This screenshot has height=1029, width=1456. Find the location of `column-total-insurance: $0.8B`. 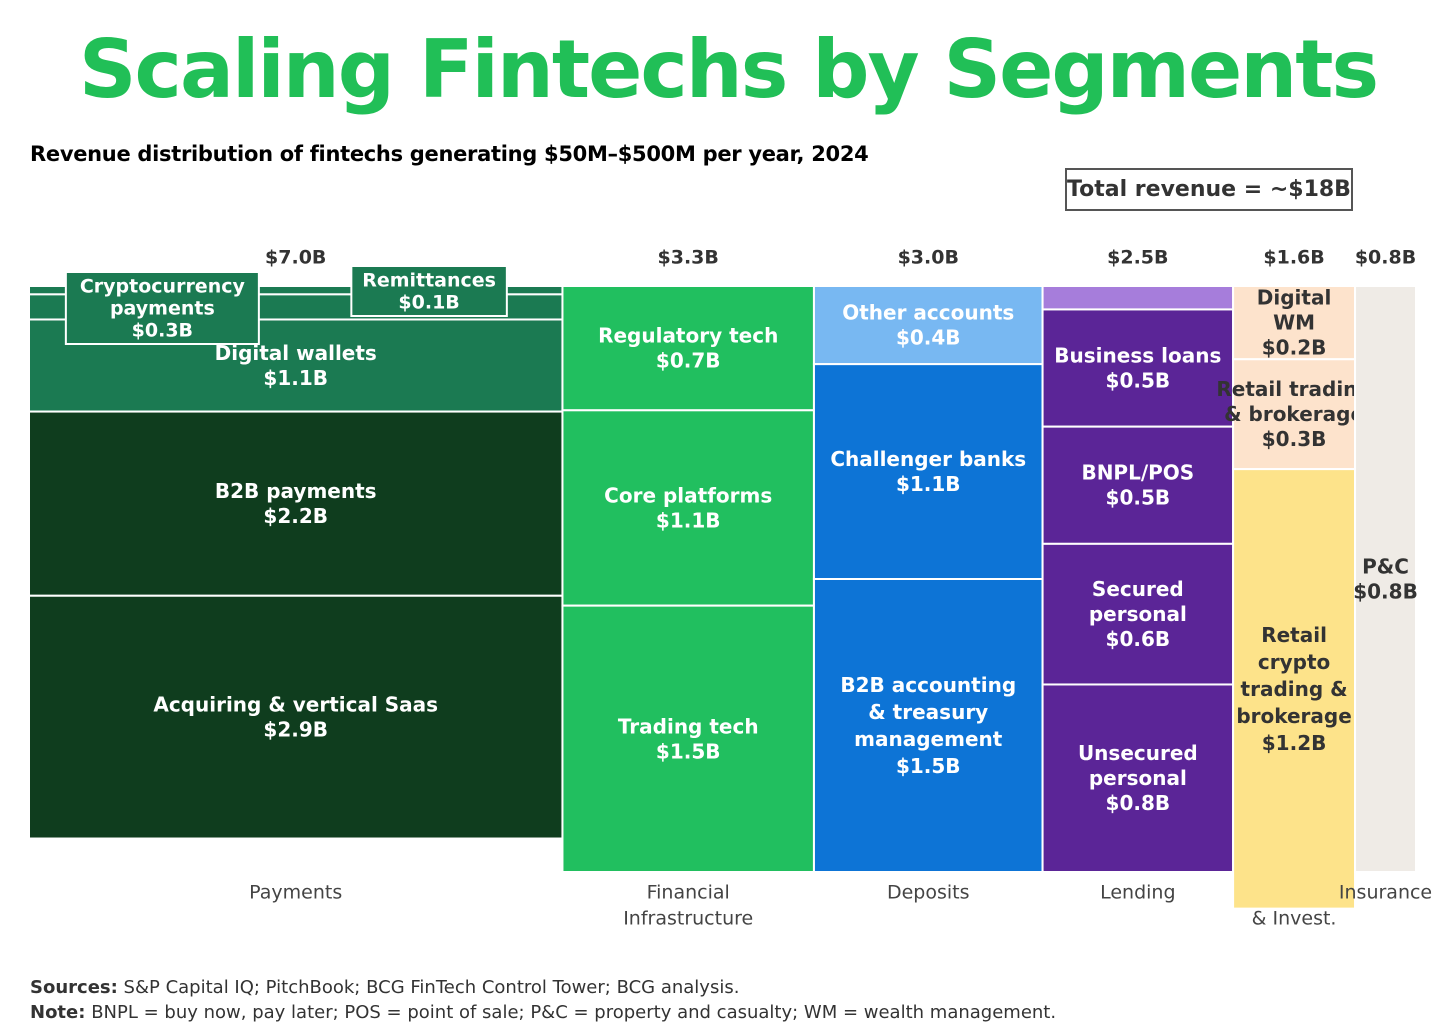

column-total-insurance: $0.8B is located at coordinates (1385, 258).